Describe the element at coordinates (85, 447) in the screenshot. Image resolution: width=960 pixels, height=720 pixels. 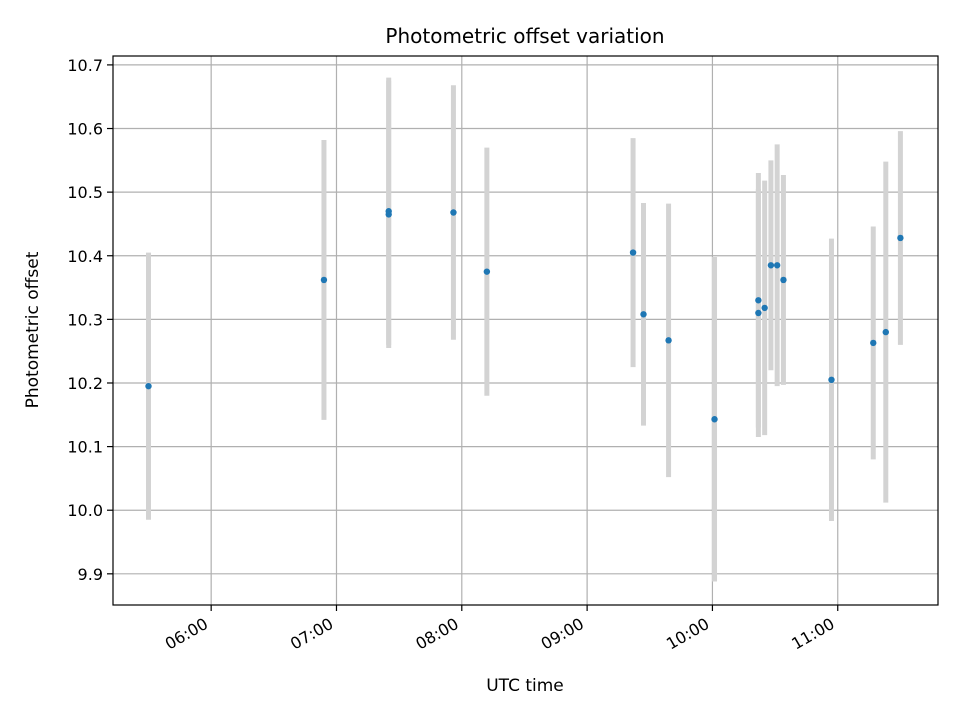
I see `y-tick-label: 10.1` at that location.